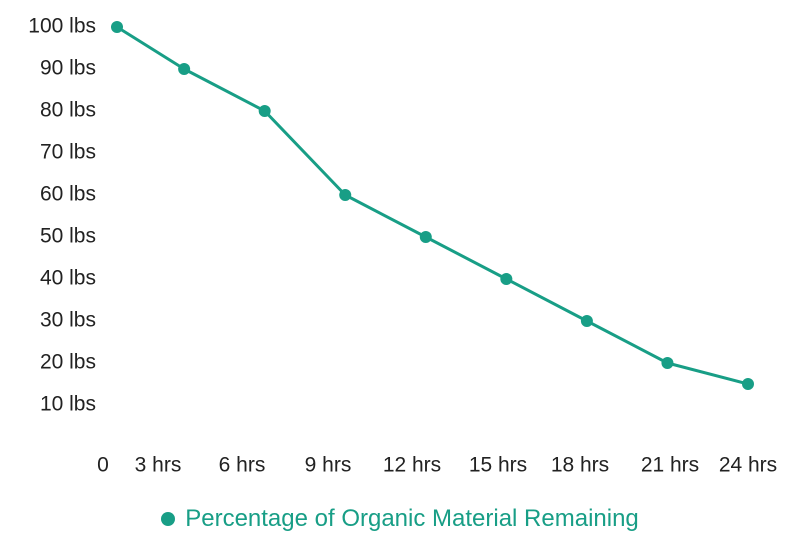 The image size is (800, 547). I want to click on y-tick-label: 90 lbs, so click(68, 68).